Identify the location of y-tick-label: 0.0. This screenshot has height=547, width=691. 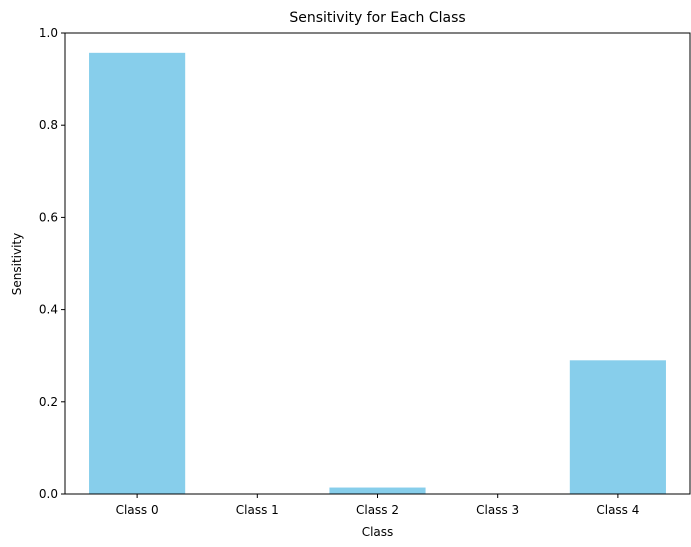
(48, 494).